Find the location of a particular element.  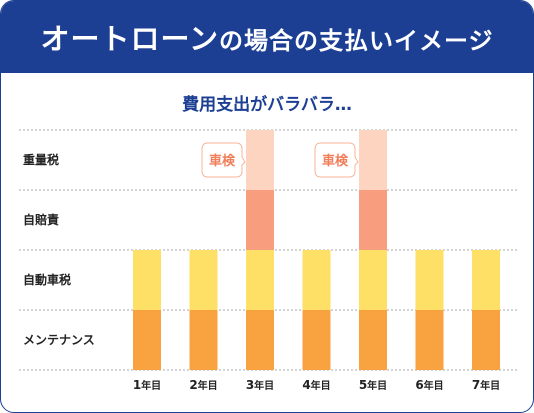

series-label: 重量税 is located at coordinates (41, 159).